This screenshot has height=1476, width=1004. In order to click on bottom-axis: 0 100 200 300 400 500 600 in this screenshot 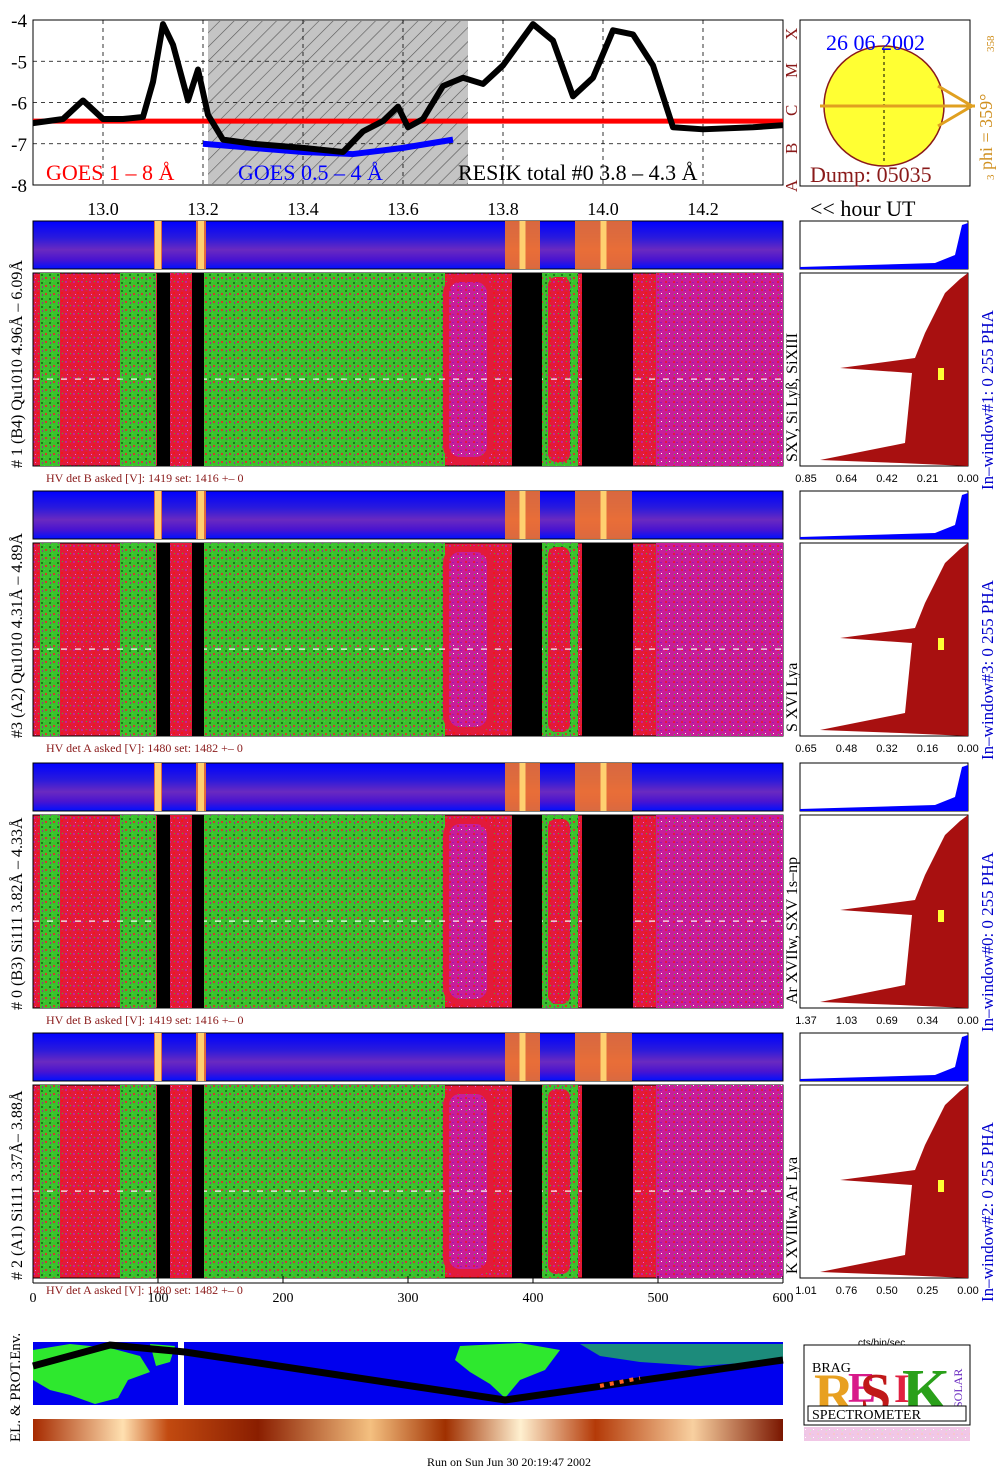, I will do `click(412, 1291)`.